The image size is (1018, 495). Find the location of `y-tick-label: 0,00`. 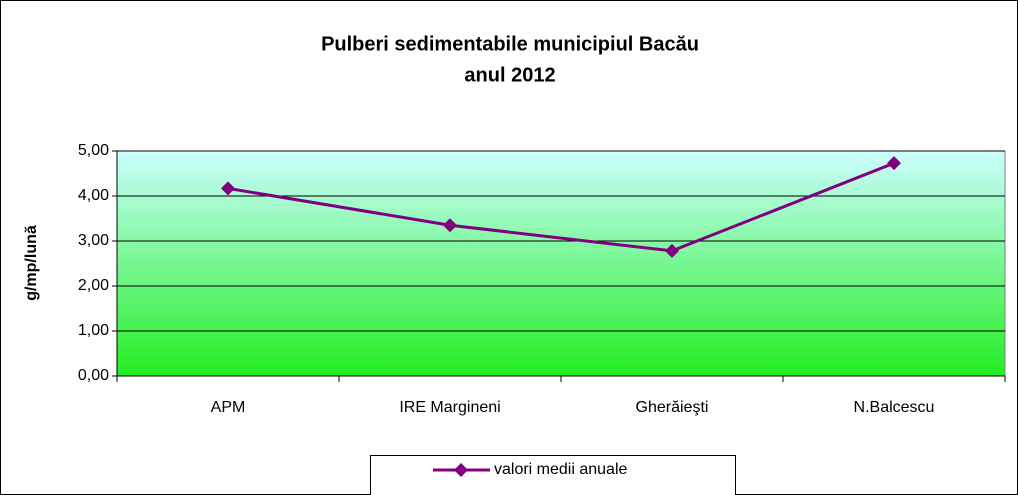

y-tick-label: 0,00 is located at coordinates (93, 375).